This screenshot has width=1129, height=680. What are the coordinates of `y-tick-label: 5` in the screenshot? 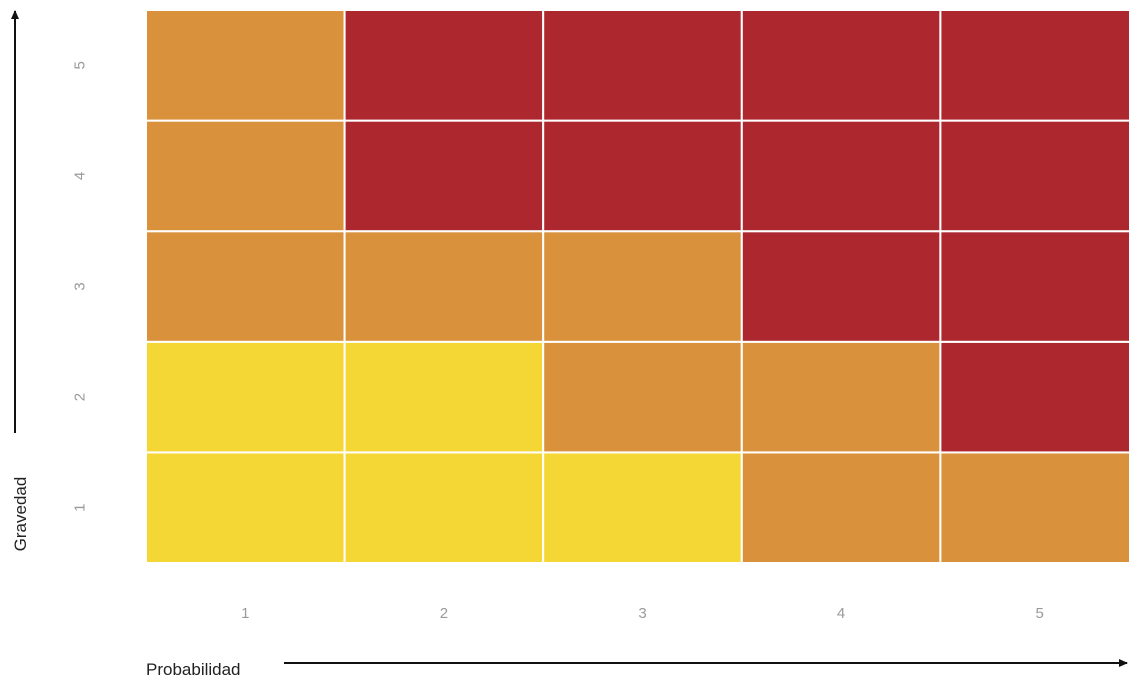 It's located at (80, 65).